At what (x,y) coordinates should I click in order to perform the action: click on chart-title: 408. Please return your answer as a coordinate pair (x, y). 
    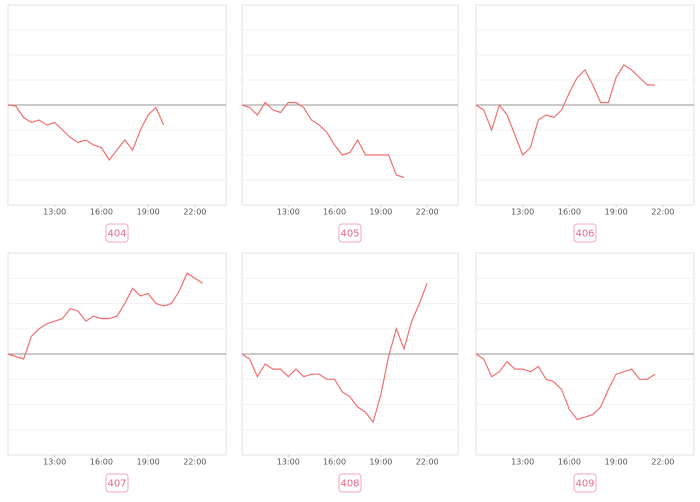
    Looking at the image, I should click on (349, 484).